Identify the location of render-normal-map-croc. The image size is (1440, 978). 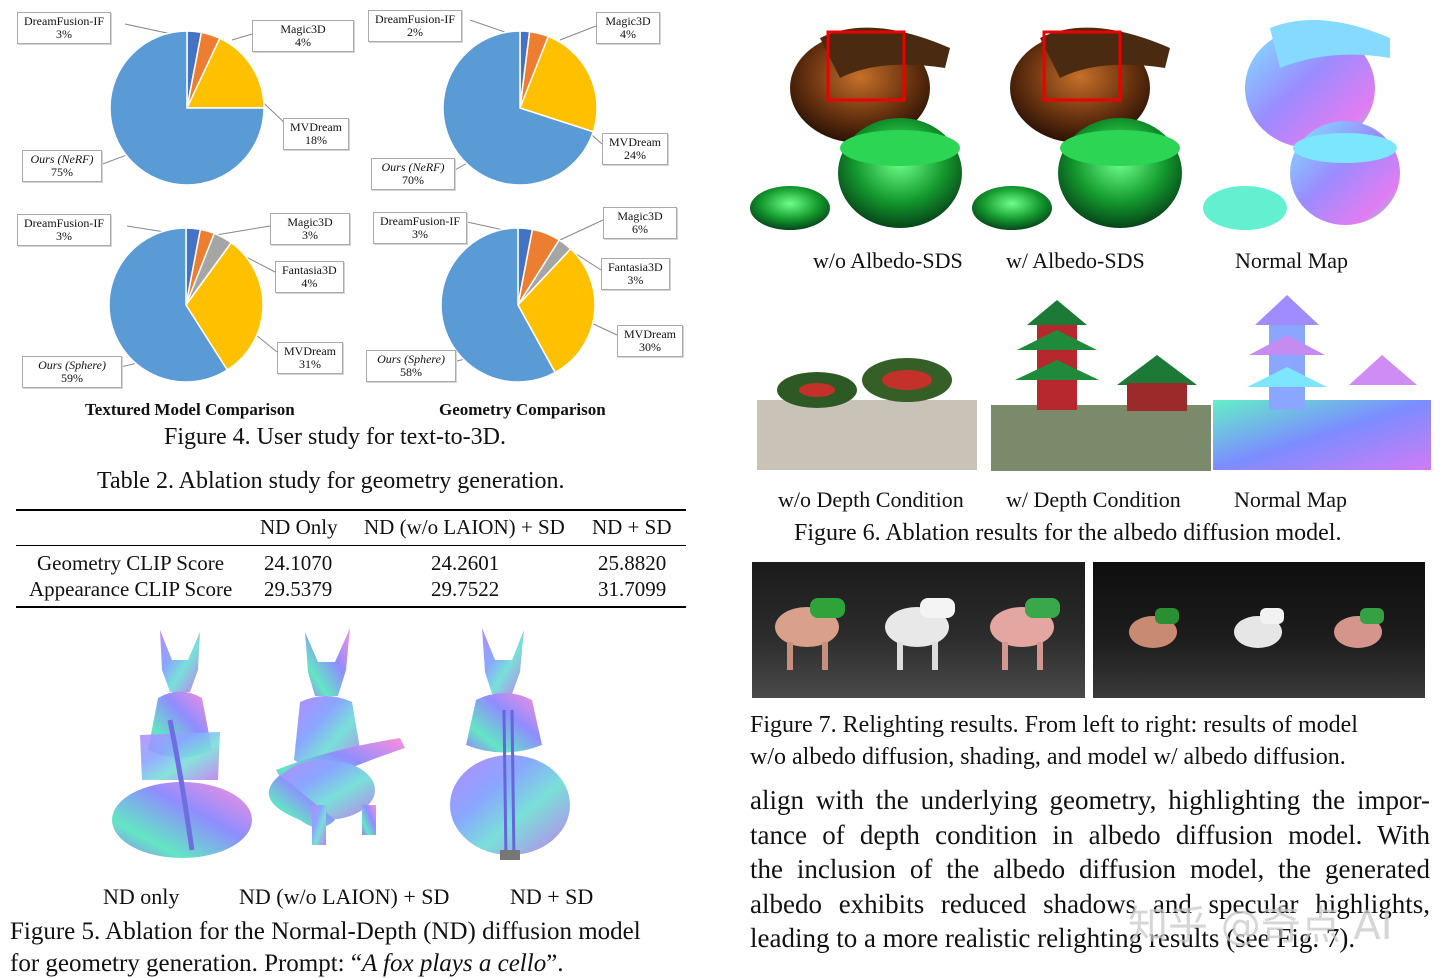
(1301, 125).